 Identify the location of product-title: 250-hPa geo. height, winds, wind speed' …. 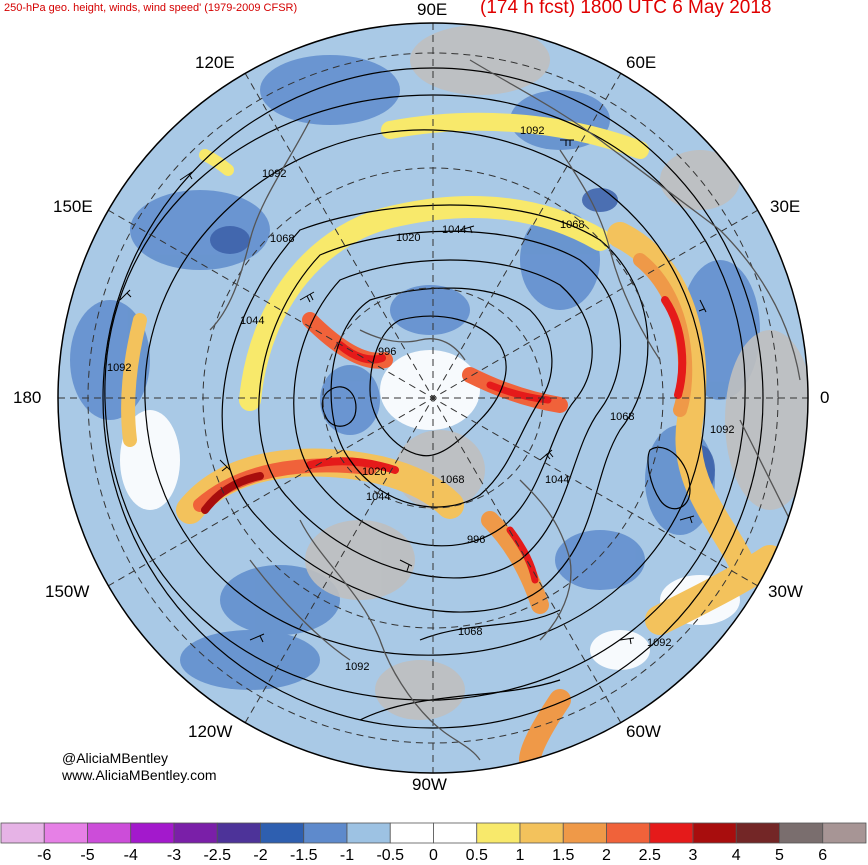
(151, 8).